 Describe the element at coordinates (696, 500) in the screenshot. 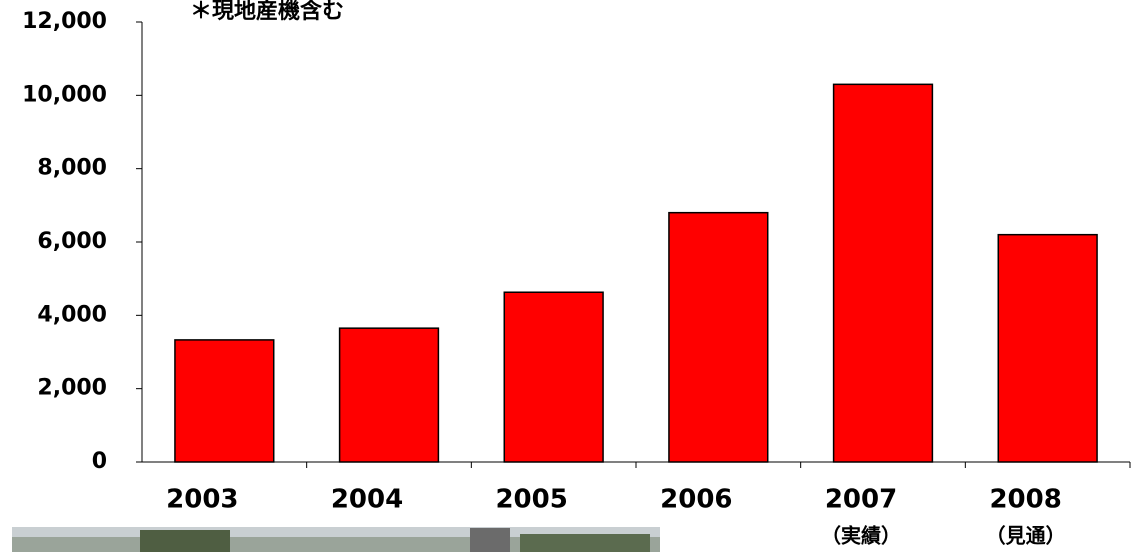

I see `x-tick-label: 2006` at that location.